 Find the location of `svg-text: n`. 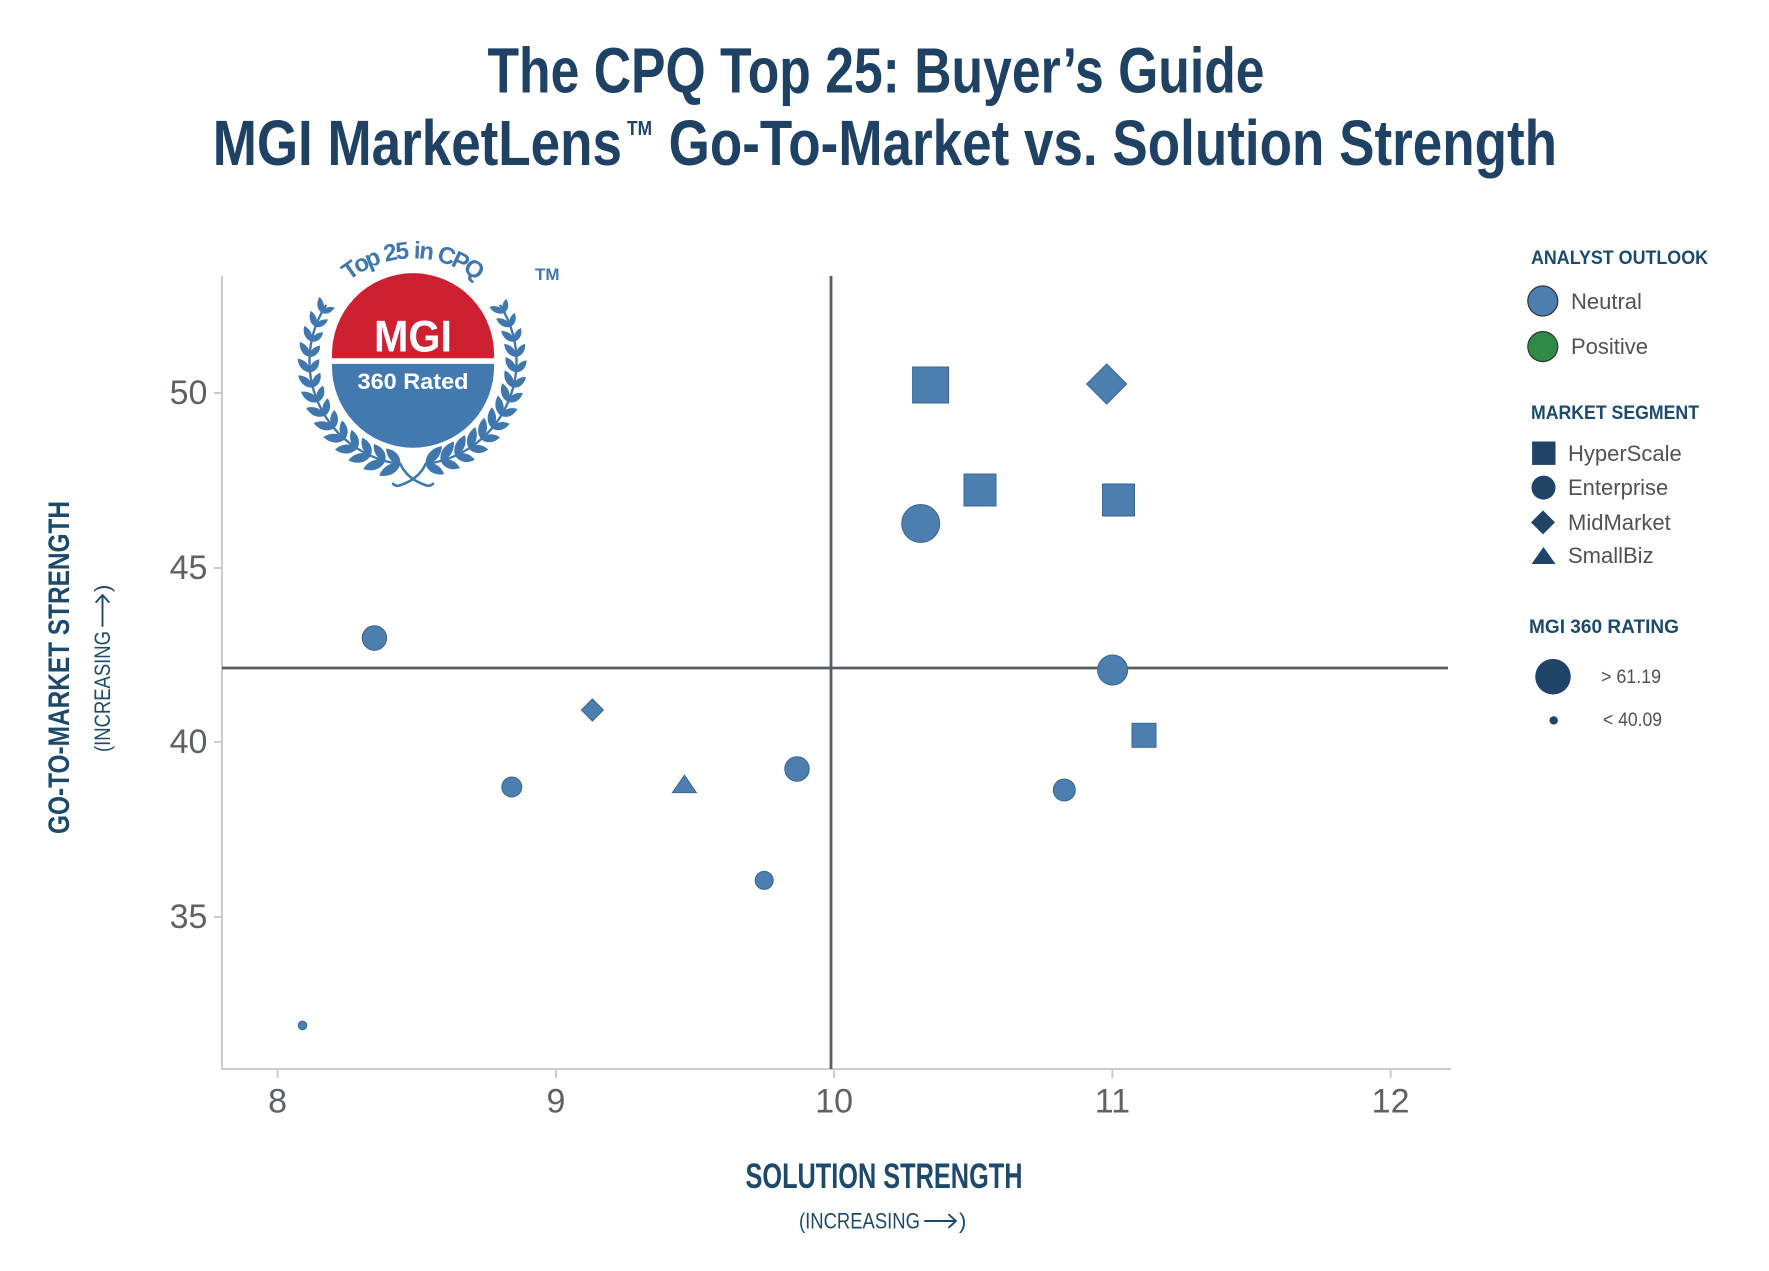

svg-text: n is located at coordinates (427, 251).